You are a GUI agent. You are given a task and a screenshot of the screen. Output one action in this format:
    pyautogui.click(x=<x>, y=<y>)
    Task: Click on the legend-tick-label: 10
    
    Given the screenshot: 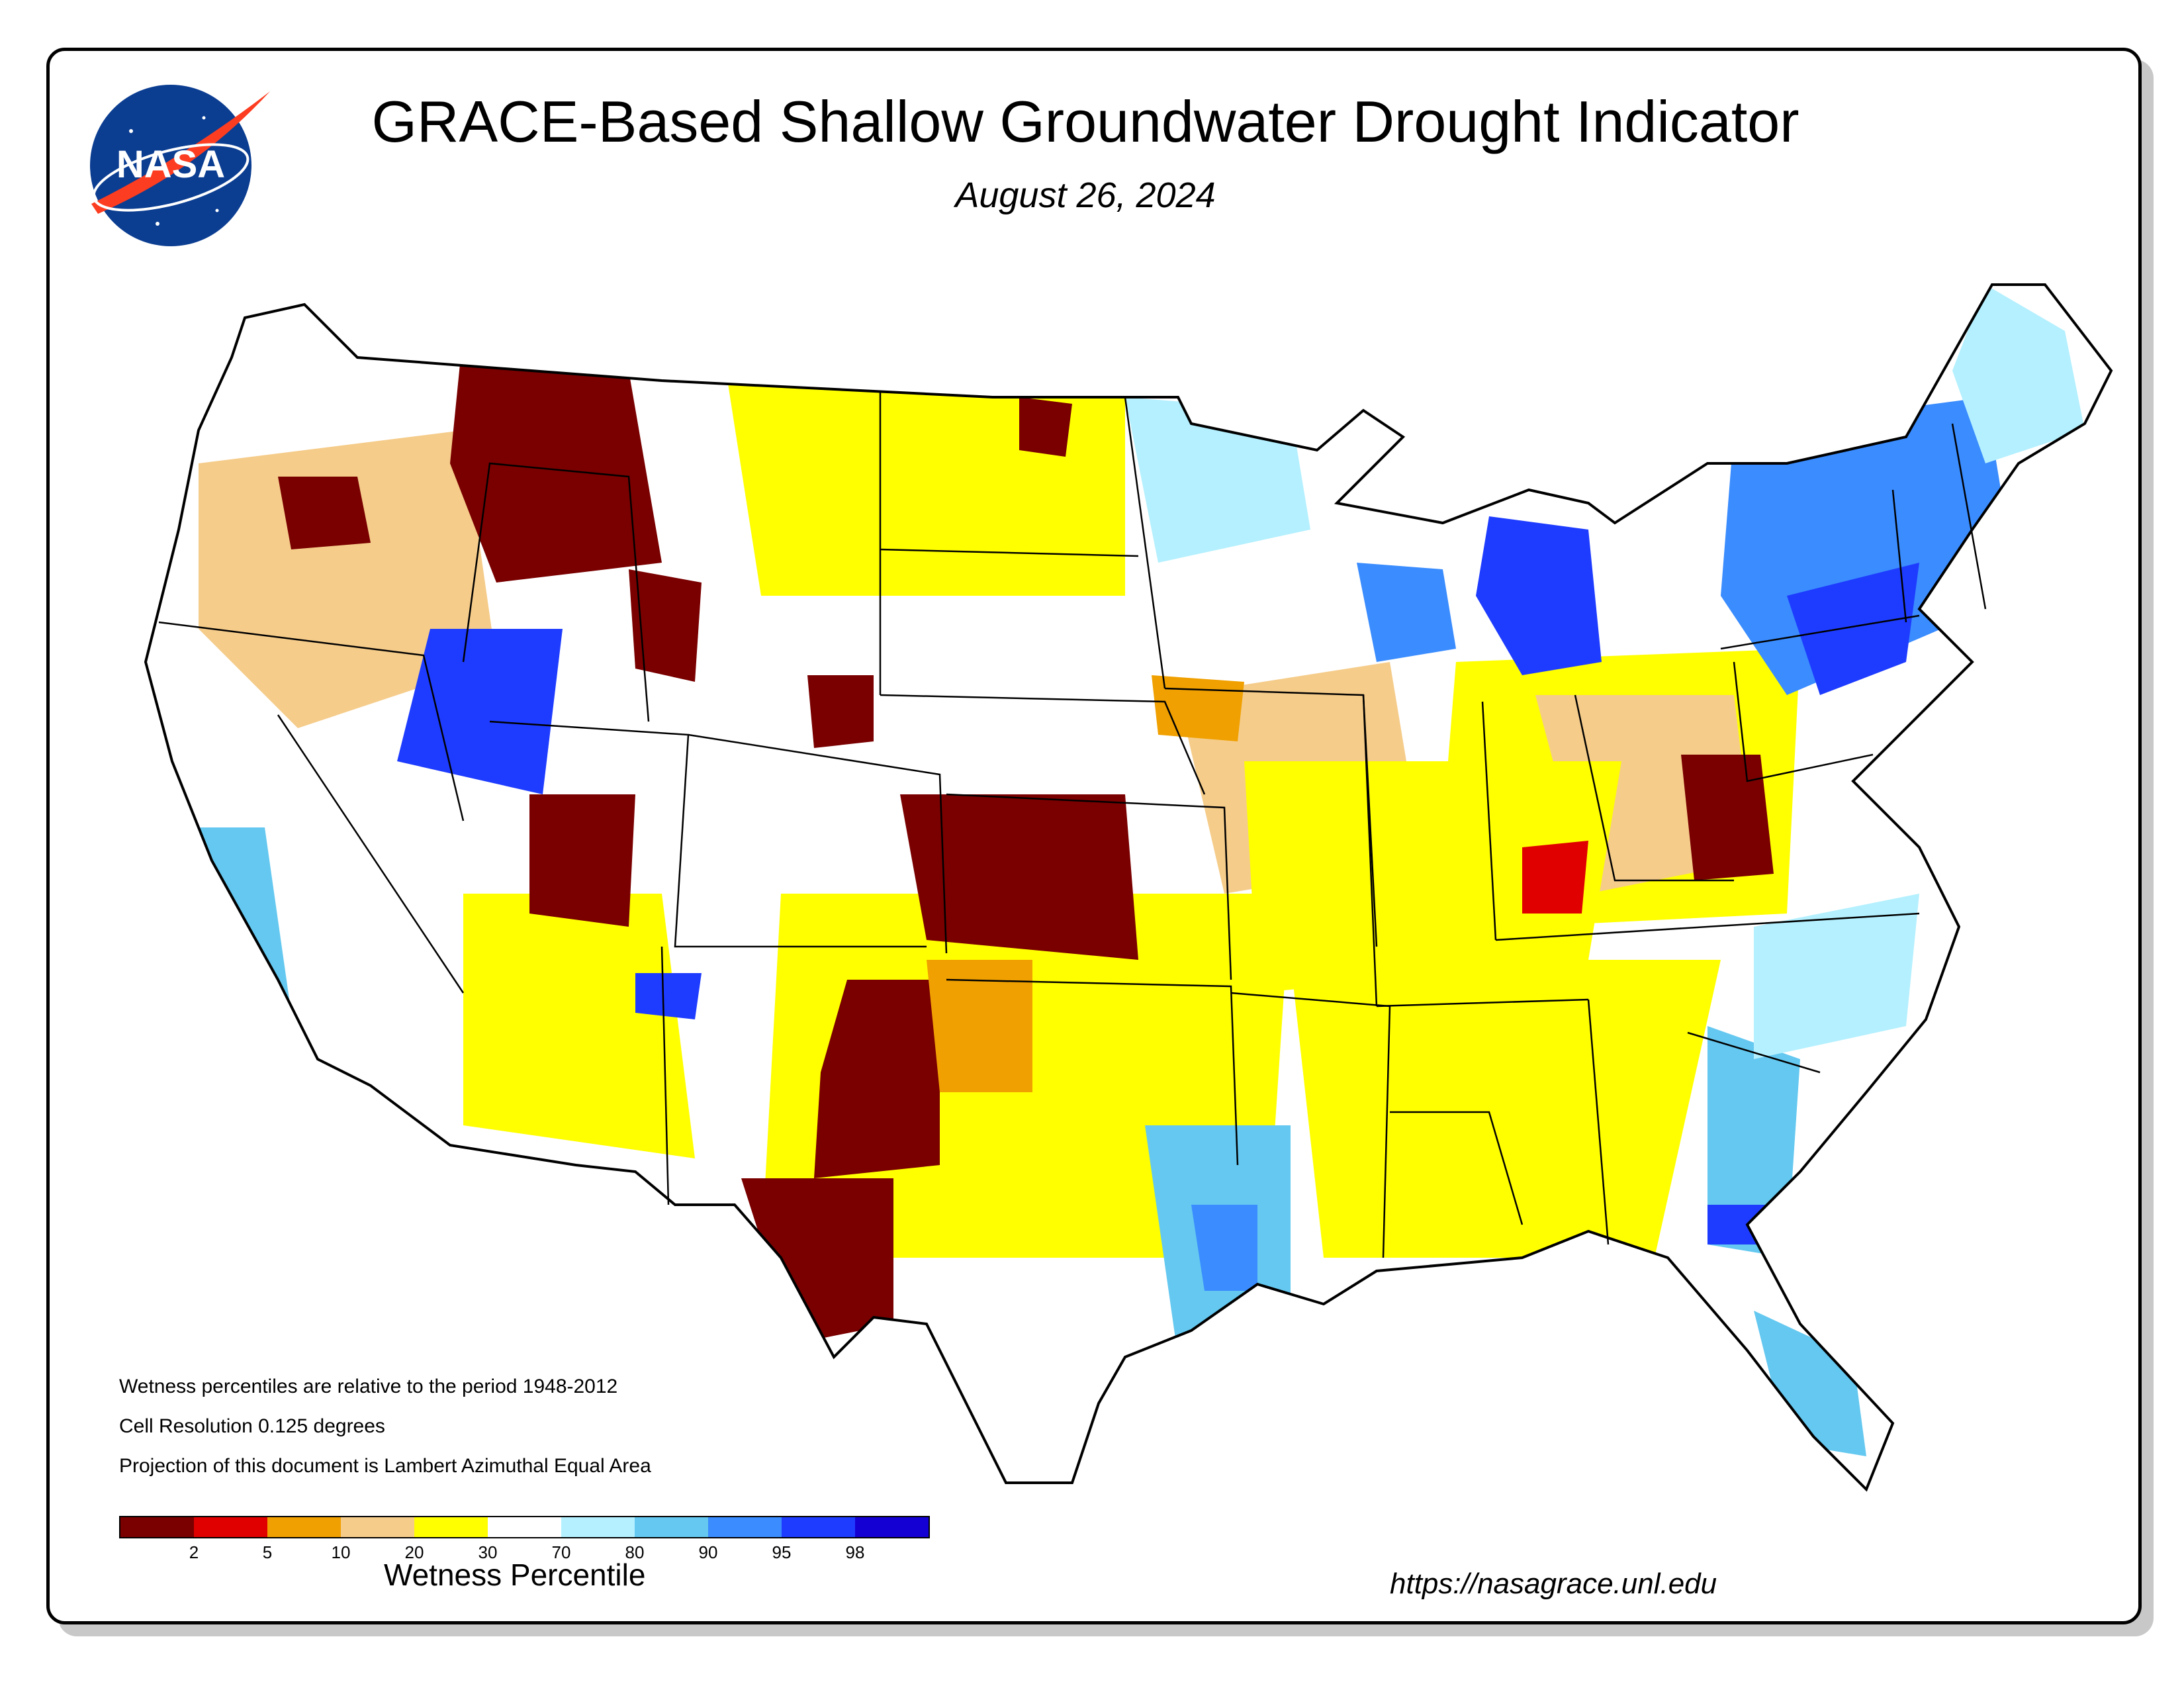 What is the action you would take?
    pyautogui.click(x=341, y=1552)
    